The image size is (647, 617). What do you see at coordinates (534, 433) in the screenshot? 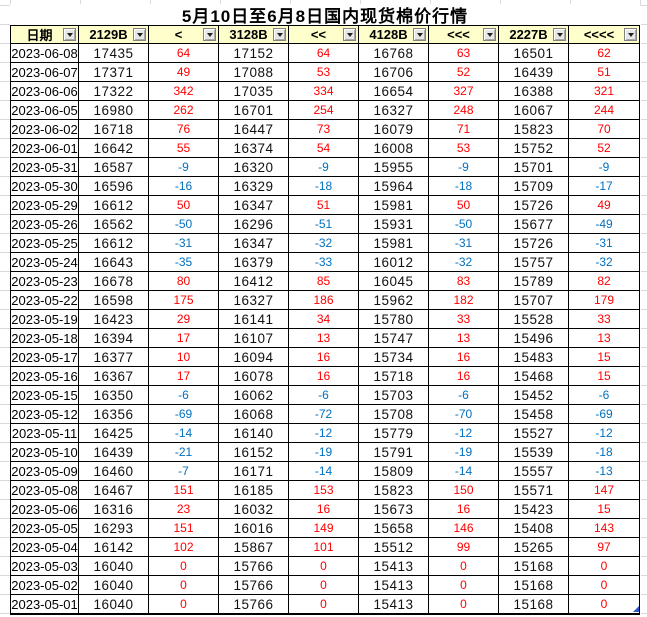
I see `price-cell: 15527` at bounding box center [534, 433].